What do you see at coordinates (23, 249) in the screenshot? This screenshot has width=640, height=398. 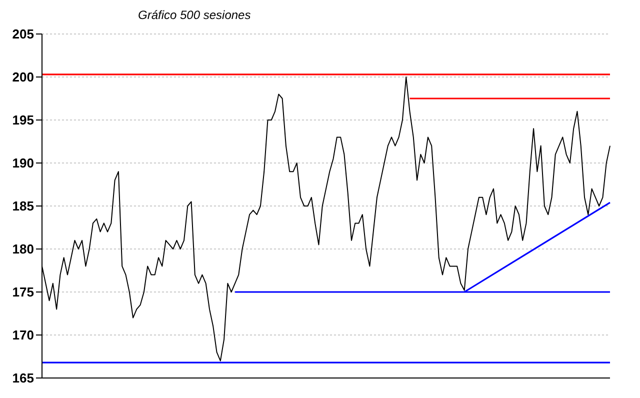 I see `y-tick-label: 180` at bounding box center [23, 249].